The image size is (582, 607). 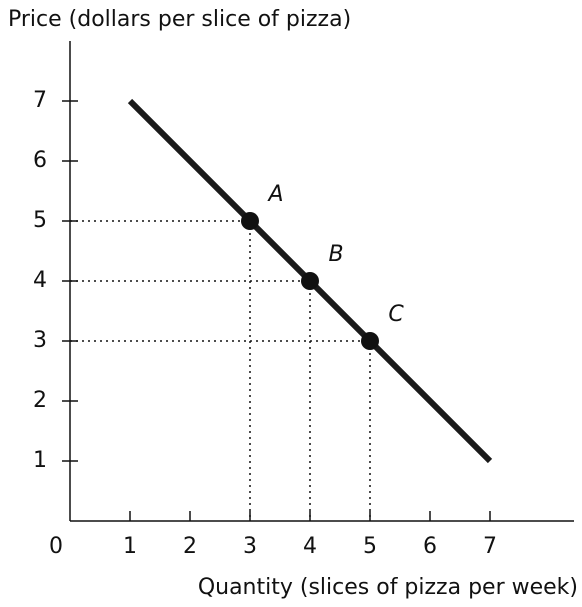 I want to click on x-tick-label: 4, so click(x=310, y=546).